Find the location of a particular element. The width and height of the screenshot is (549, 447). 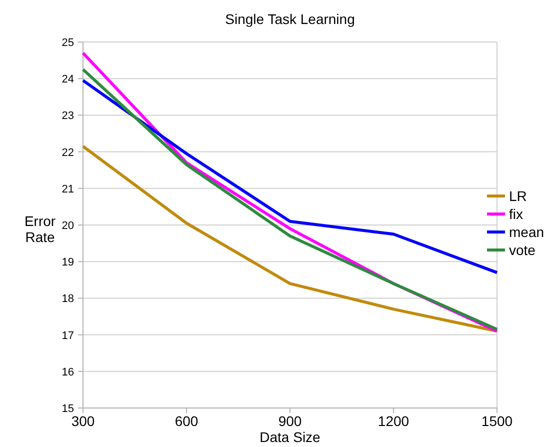

x-tick-label: 600 is located at coordinates (186, 421).